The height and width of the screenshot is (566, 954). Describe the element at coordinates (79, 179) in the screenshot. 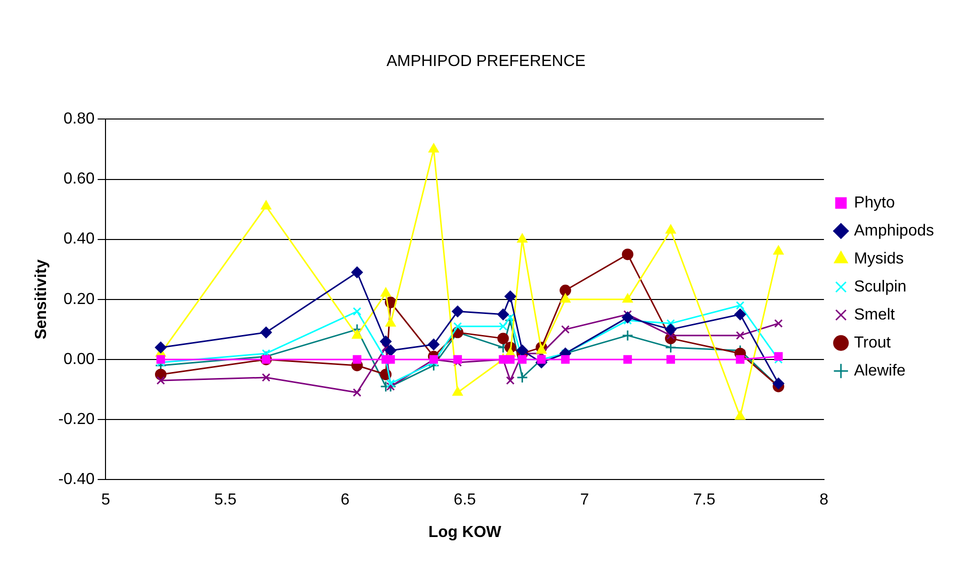

I see `y-tick-label: 0.60` at that location.